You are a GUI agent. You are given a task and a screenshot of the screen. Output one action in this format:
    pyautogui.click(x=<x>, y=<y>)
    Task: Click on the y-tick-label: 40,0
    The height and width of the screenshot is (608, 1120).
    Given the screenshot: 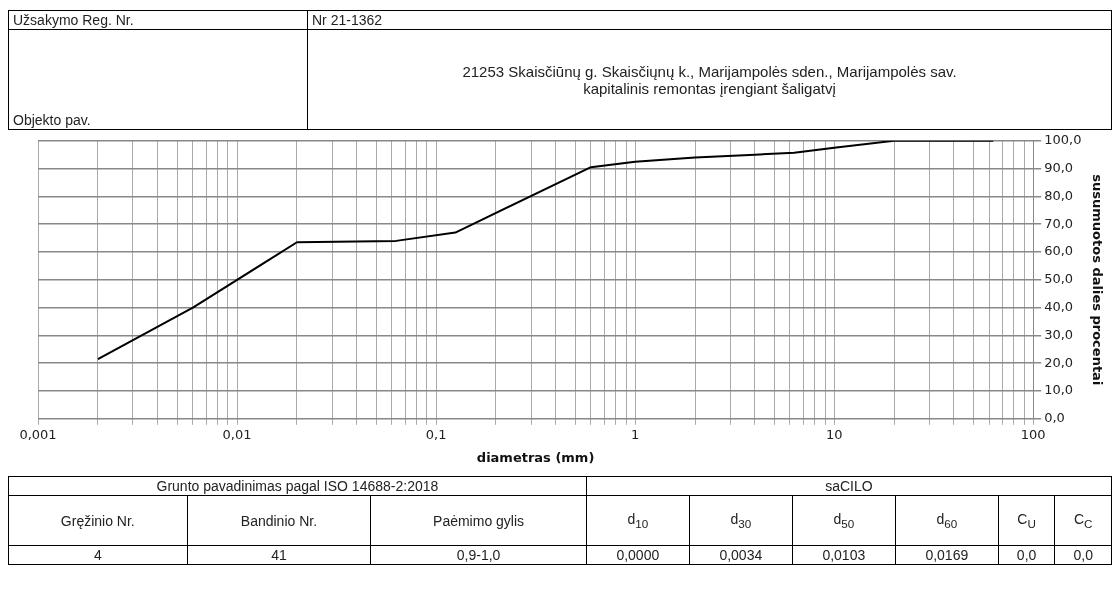 What is the action you would take?
    pyautogui.click(x=1059, y=306)
    